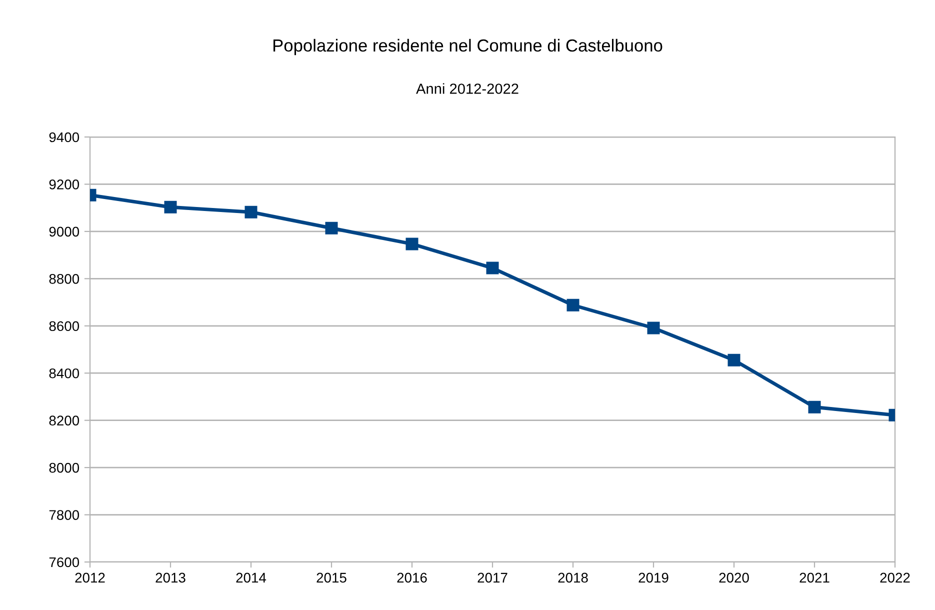  What do you see at coordinates (64, 326) in the screenshot?
I see `y-tick-label: 8600` at bounding box center [64, 326].